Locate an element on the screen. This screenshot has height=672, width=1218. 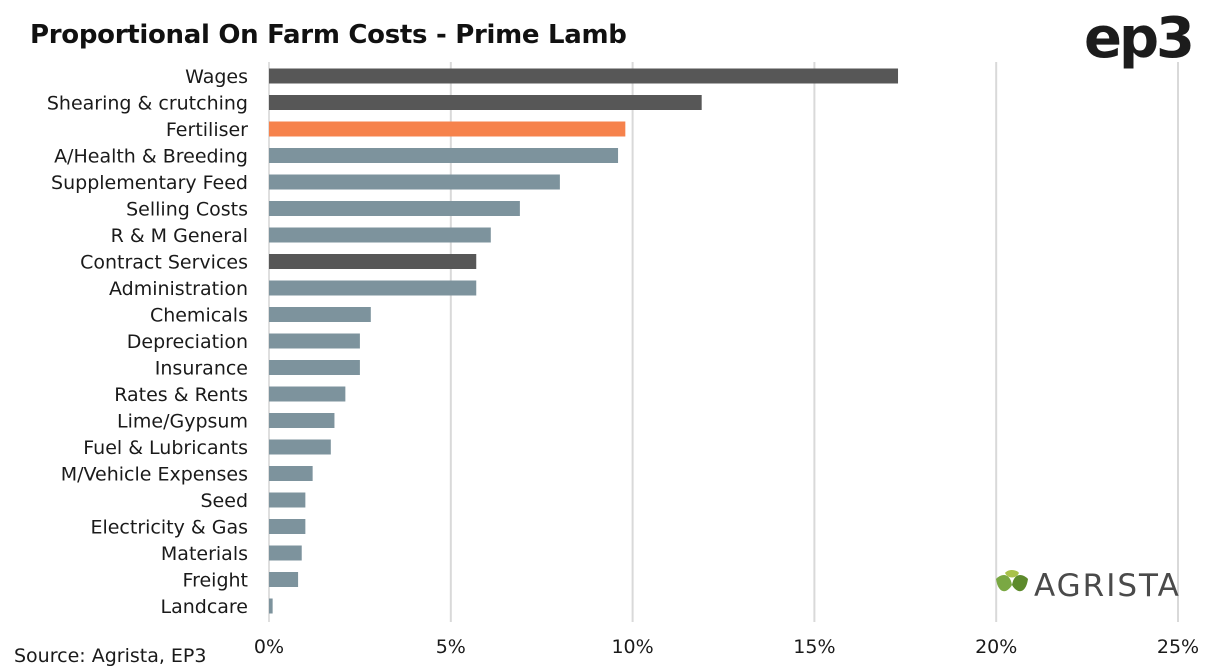
category-label: Insurance is located at coordinates (201, 369).